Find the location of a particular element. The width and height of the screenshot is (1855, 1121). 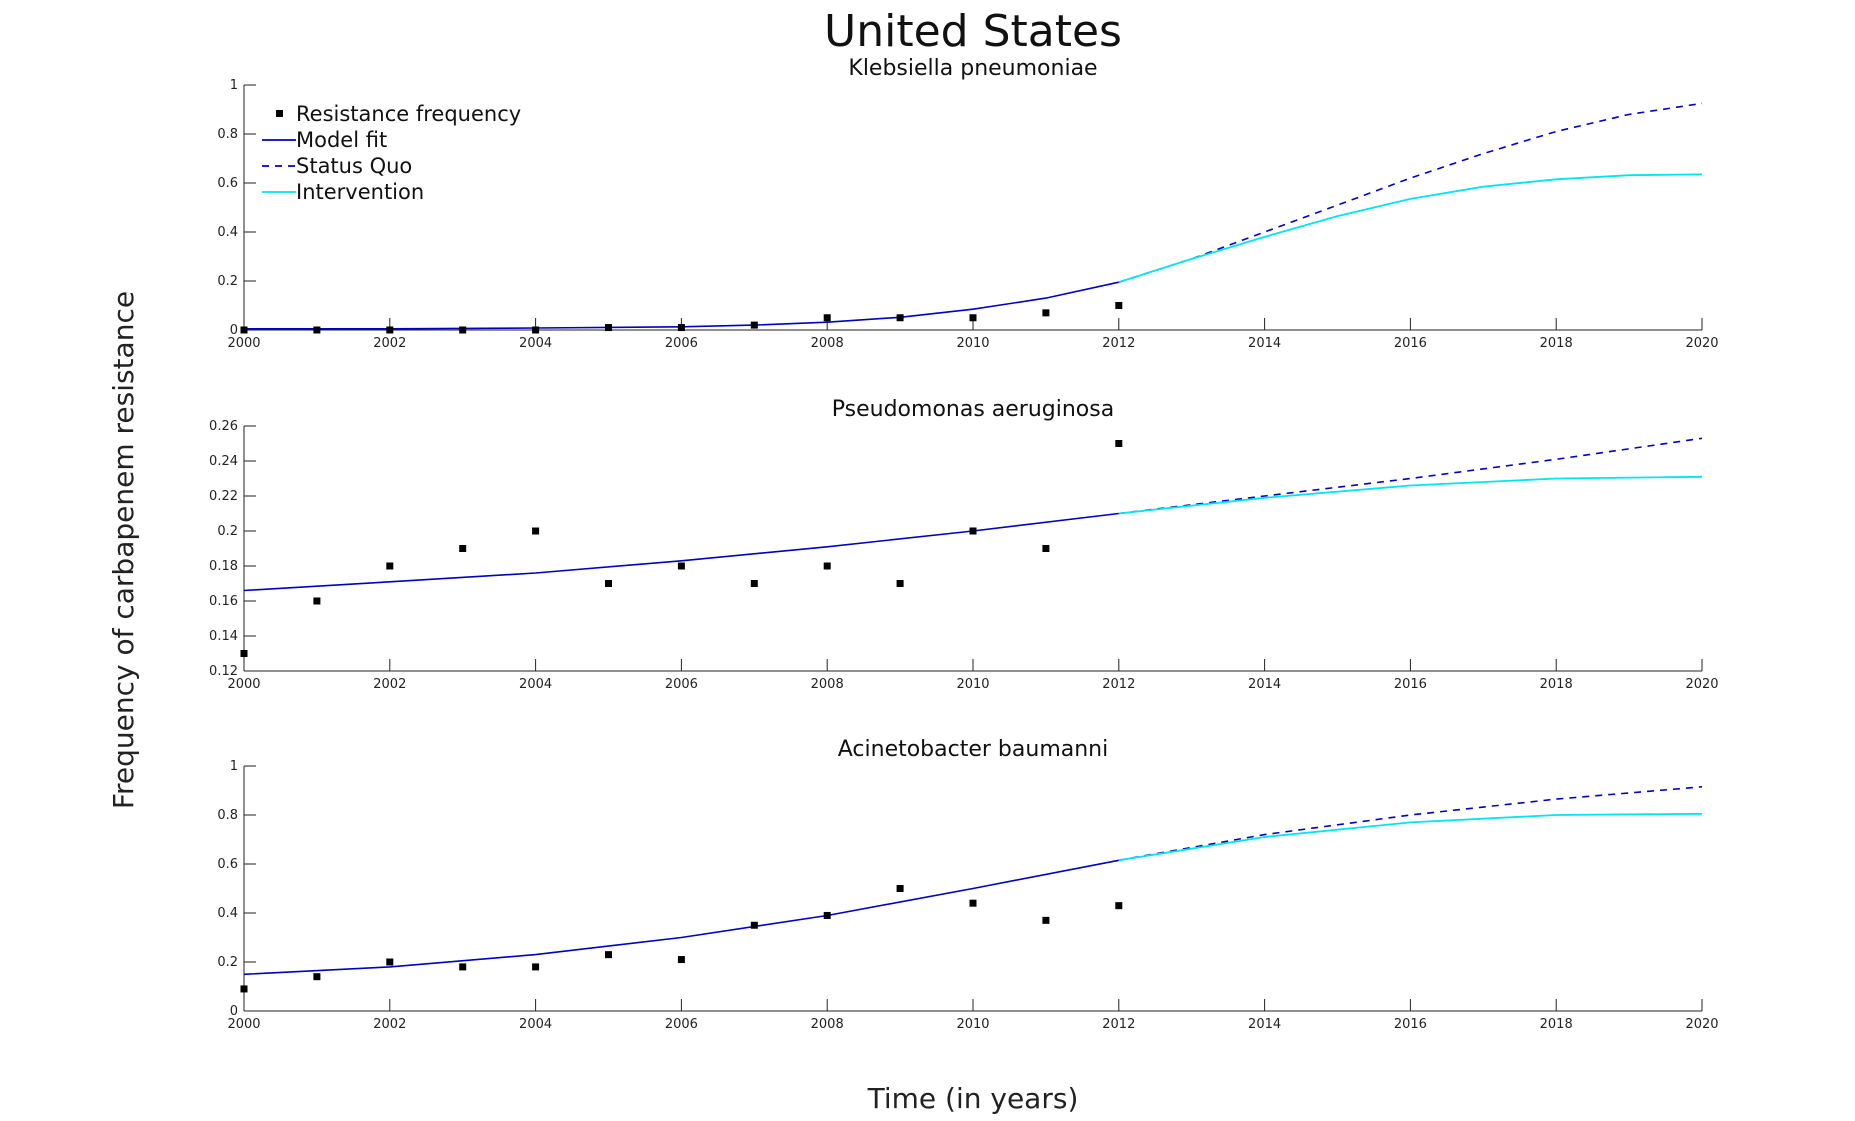

y-tick-label: 0.4 is located at coordinates (227, 913).